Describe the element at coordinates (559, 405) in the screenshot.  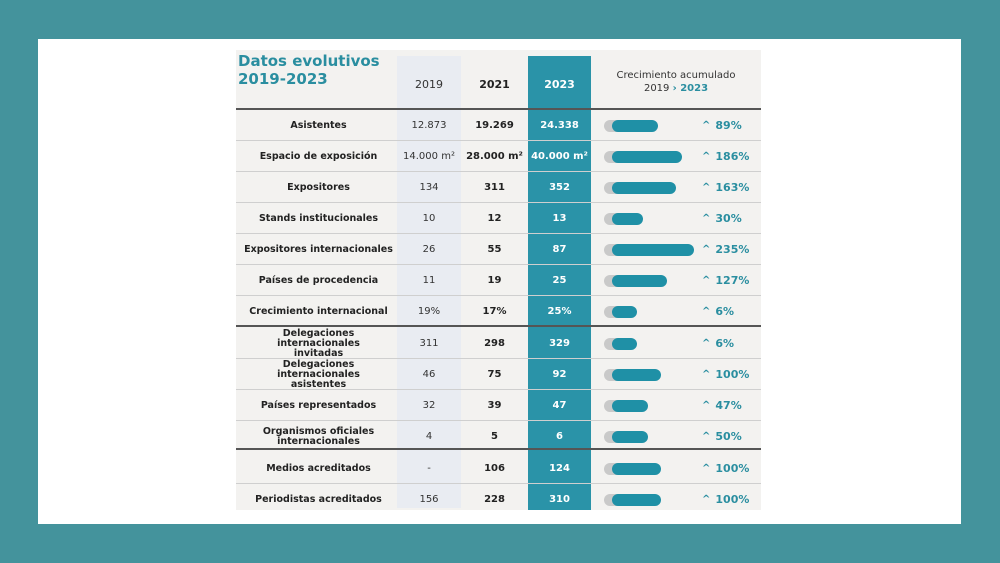
I see `value-2023: 47` at that location.